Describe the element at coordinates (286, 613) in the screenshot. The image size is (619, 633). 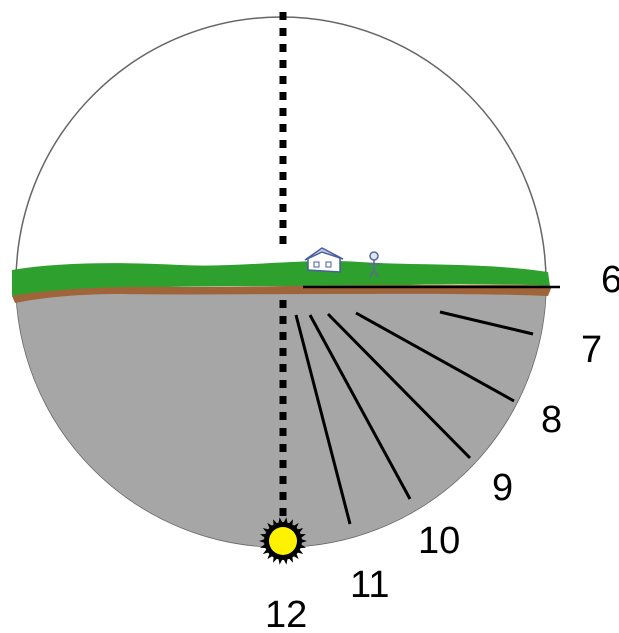
I see `hour-label-12: 12` at that location.